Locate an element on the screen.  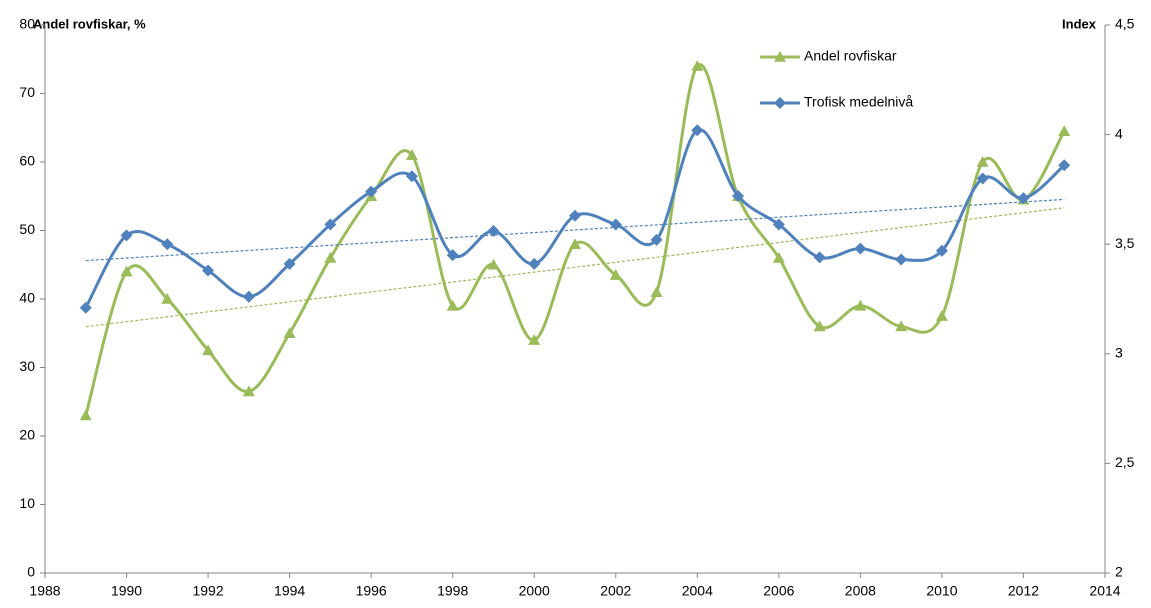
x-tick-label: 1996 is located at coordinates (371, 591).